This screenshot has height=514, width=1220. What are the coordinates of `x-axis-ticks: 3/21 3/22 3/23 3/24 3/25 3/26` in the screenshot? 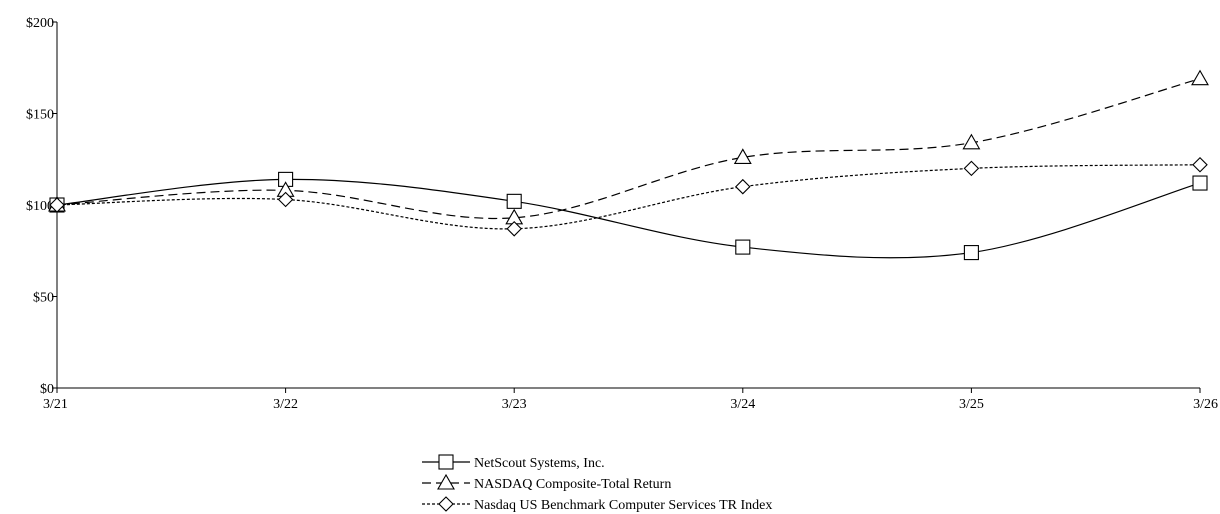 It's located at (630, 400).